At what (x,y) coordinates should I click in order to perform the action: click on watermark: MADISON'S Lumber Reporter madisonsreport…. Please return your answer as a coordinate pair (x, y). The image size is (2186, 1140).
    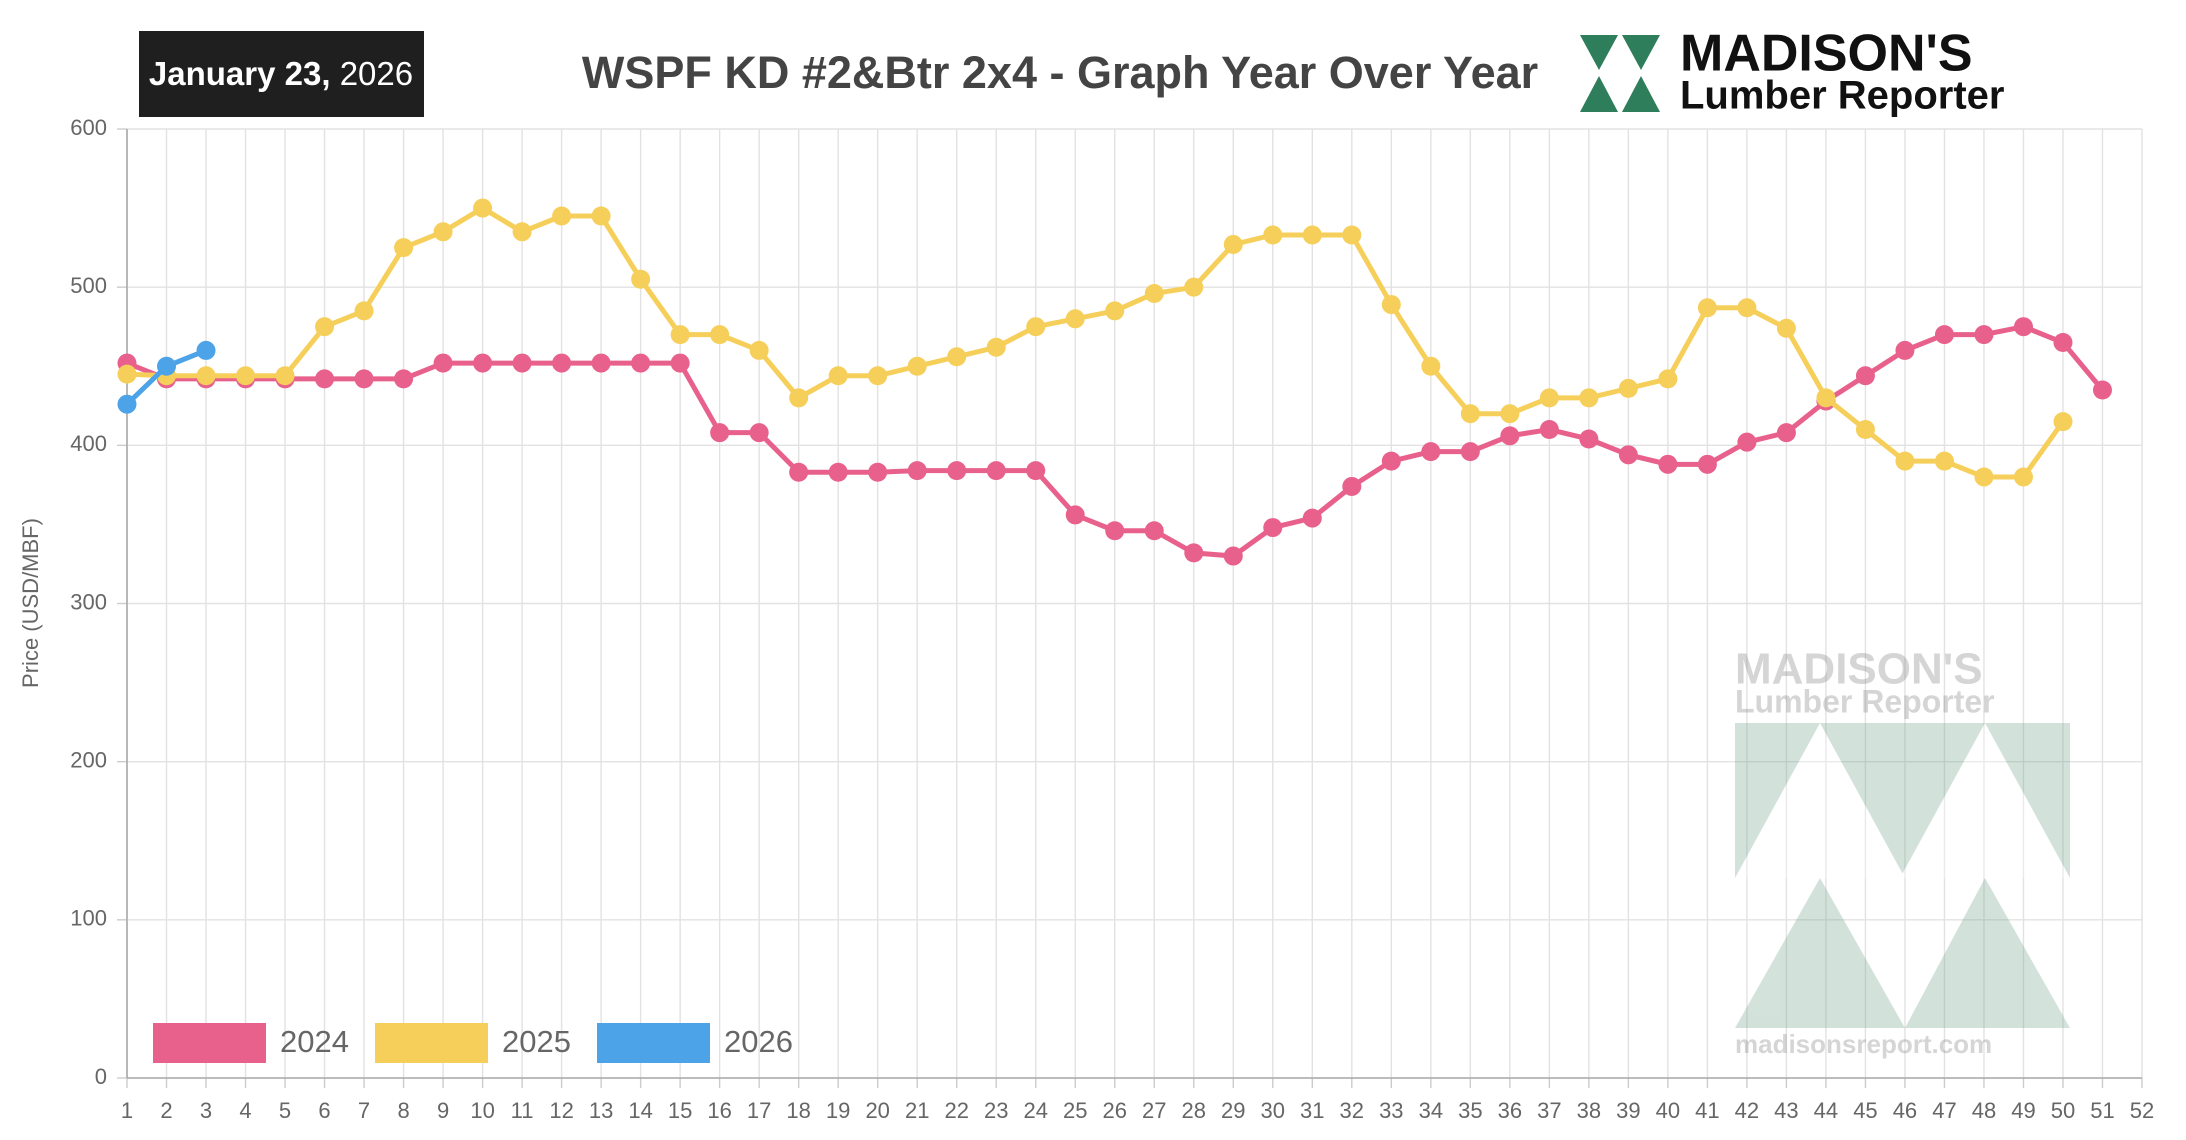
    Looking at the image, I should click on (1902, 852).